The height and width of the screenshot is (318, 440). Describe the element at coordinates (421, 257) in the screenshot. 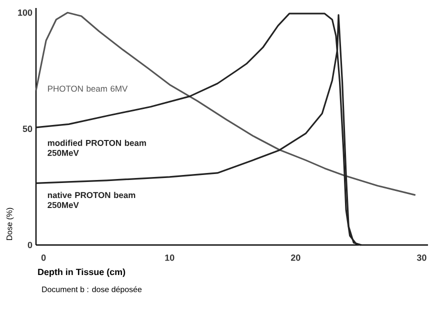

I see `x-tick-label: 30` at that location.